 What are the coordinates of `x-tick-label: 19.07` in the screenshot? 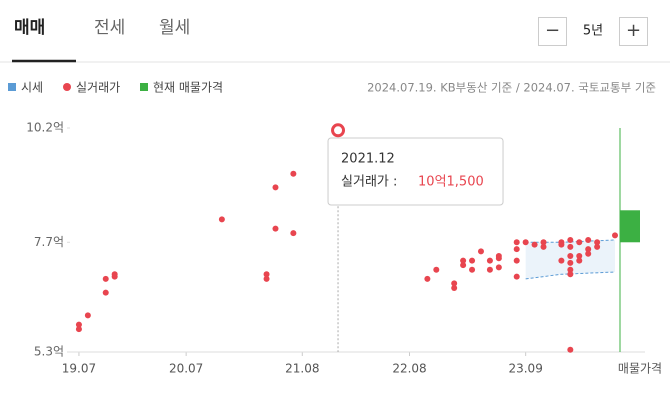 It's located at (79, 369).